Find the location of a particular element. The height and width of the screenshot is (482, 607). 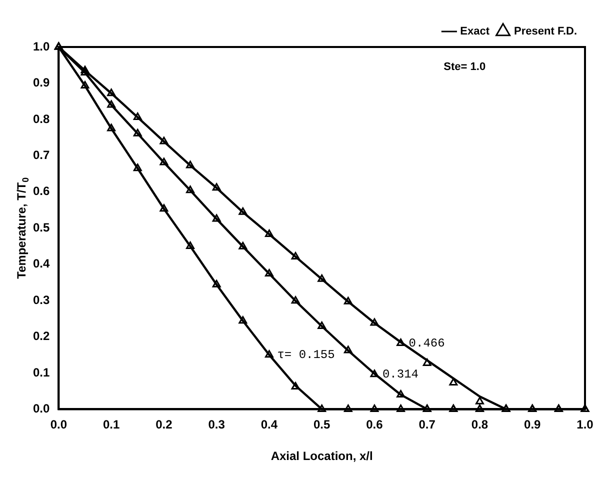

y-tick-label: 0.5 is located at coordinates (41, 227).